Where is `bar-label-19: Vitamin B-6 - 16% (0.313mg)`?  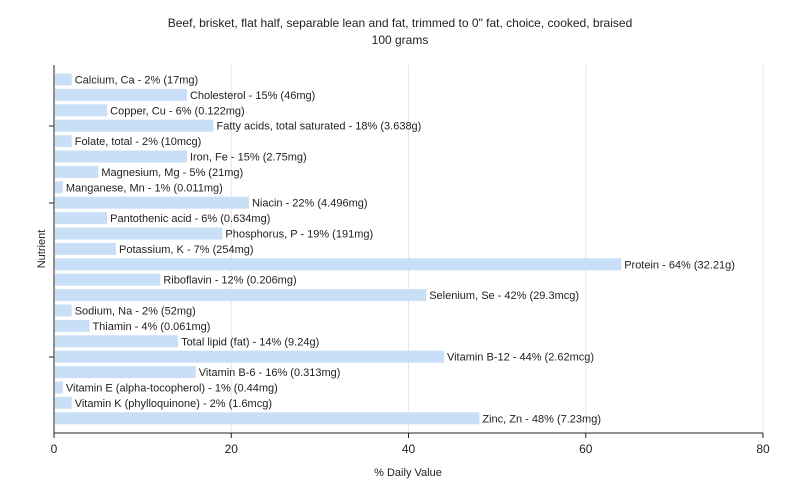 bar-label-19: Vitamin B-6 - 16% (0.313mg) is located at coordinates (270, 373).